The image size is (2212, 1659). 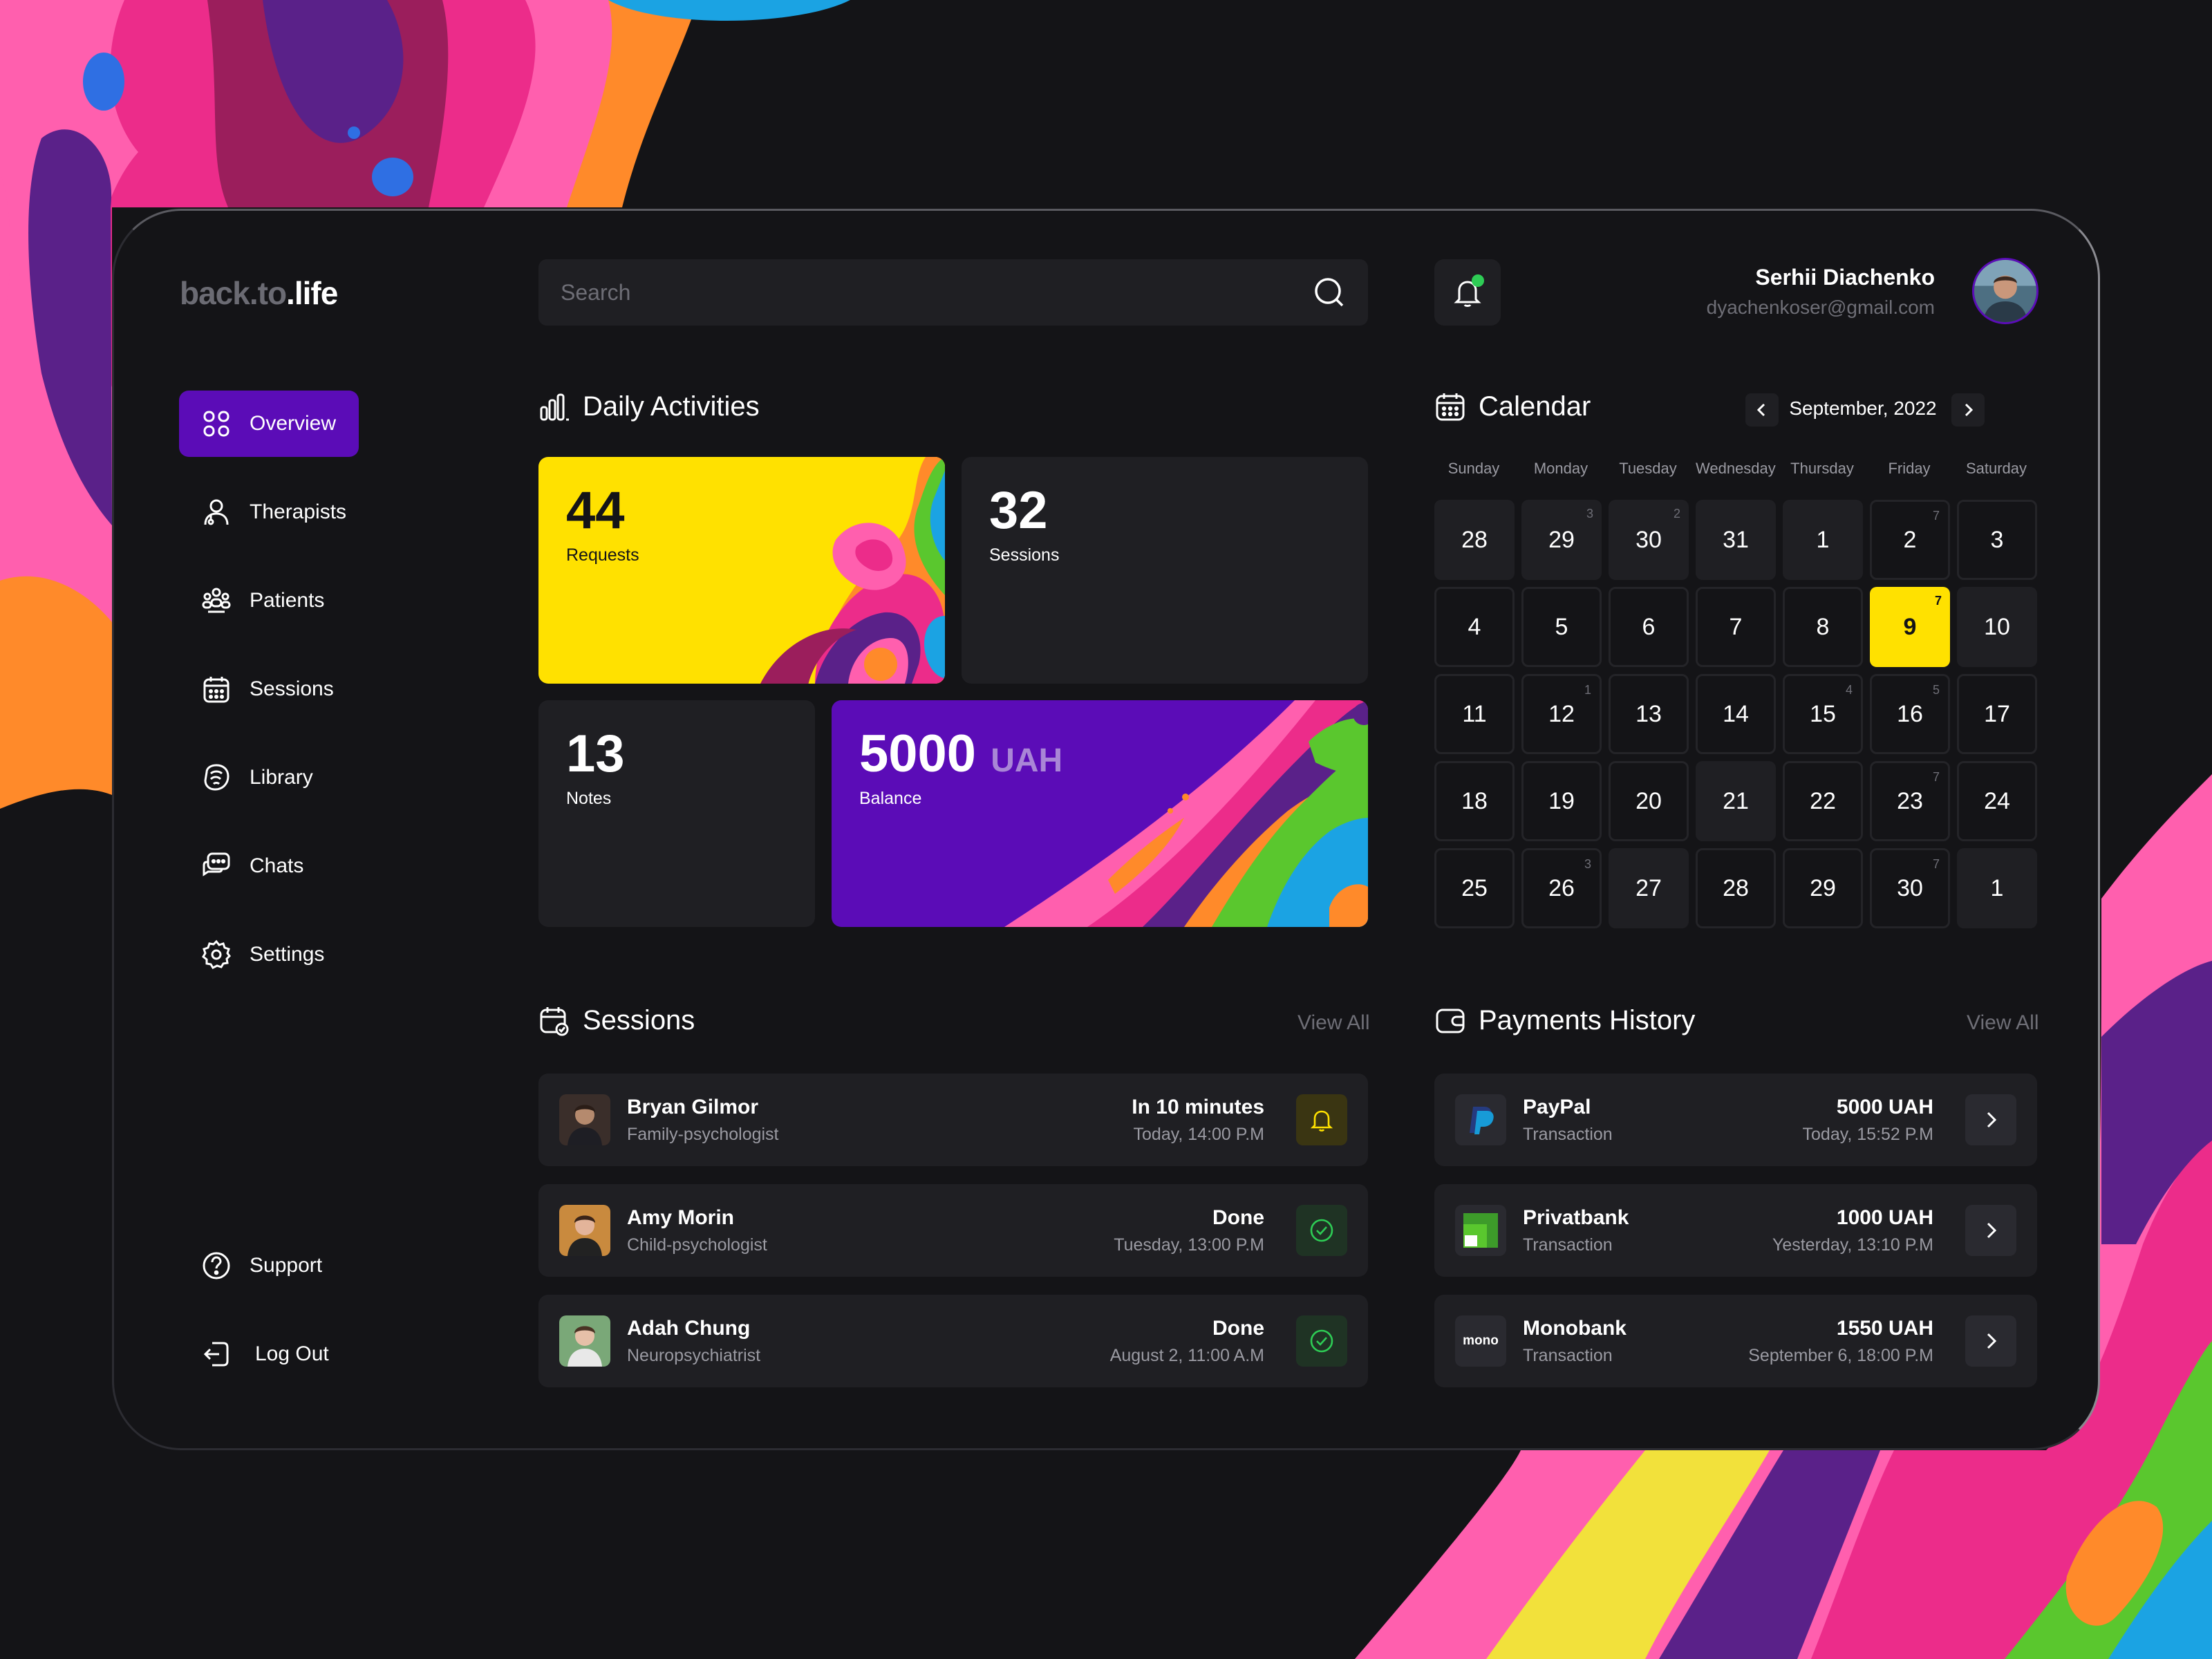 I want to click on calendar-day: 19, so click(x=1562, y=801).